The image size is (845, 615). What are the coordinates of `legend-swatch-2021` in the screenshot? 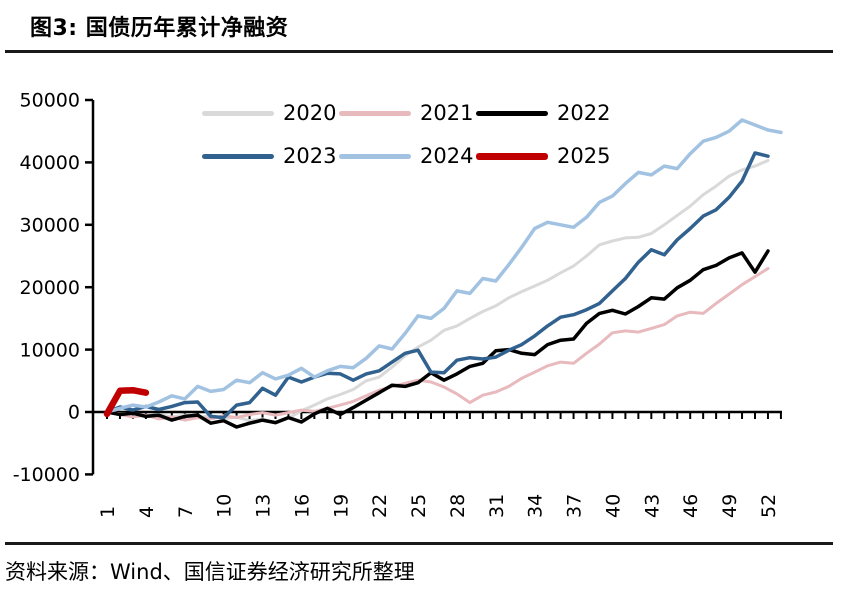 It's located at (375, 113).